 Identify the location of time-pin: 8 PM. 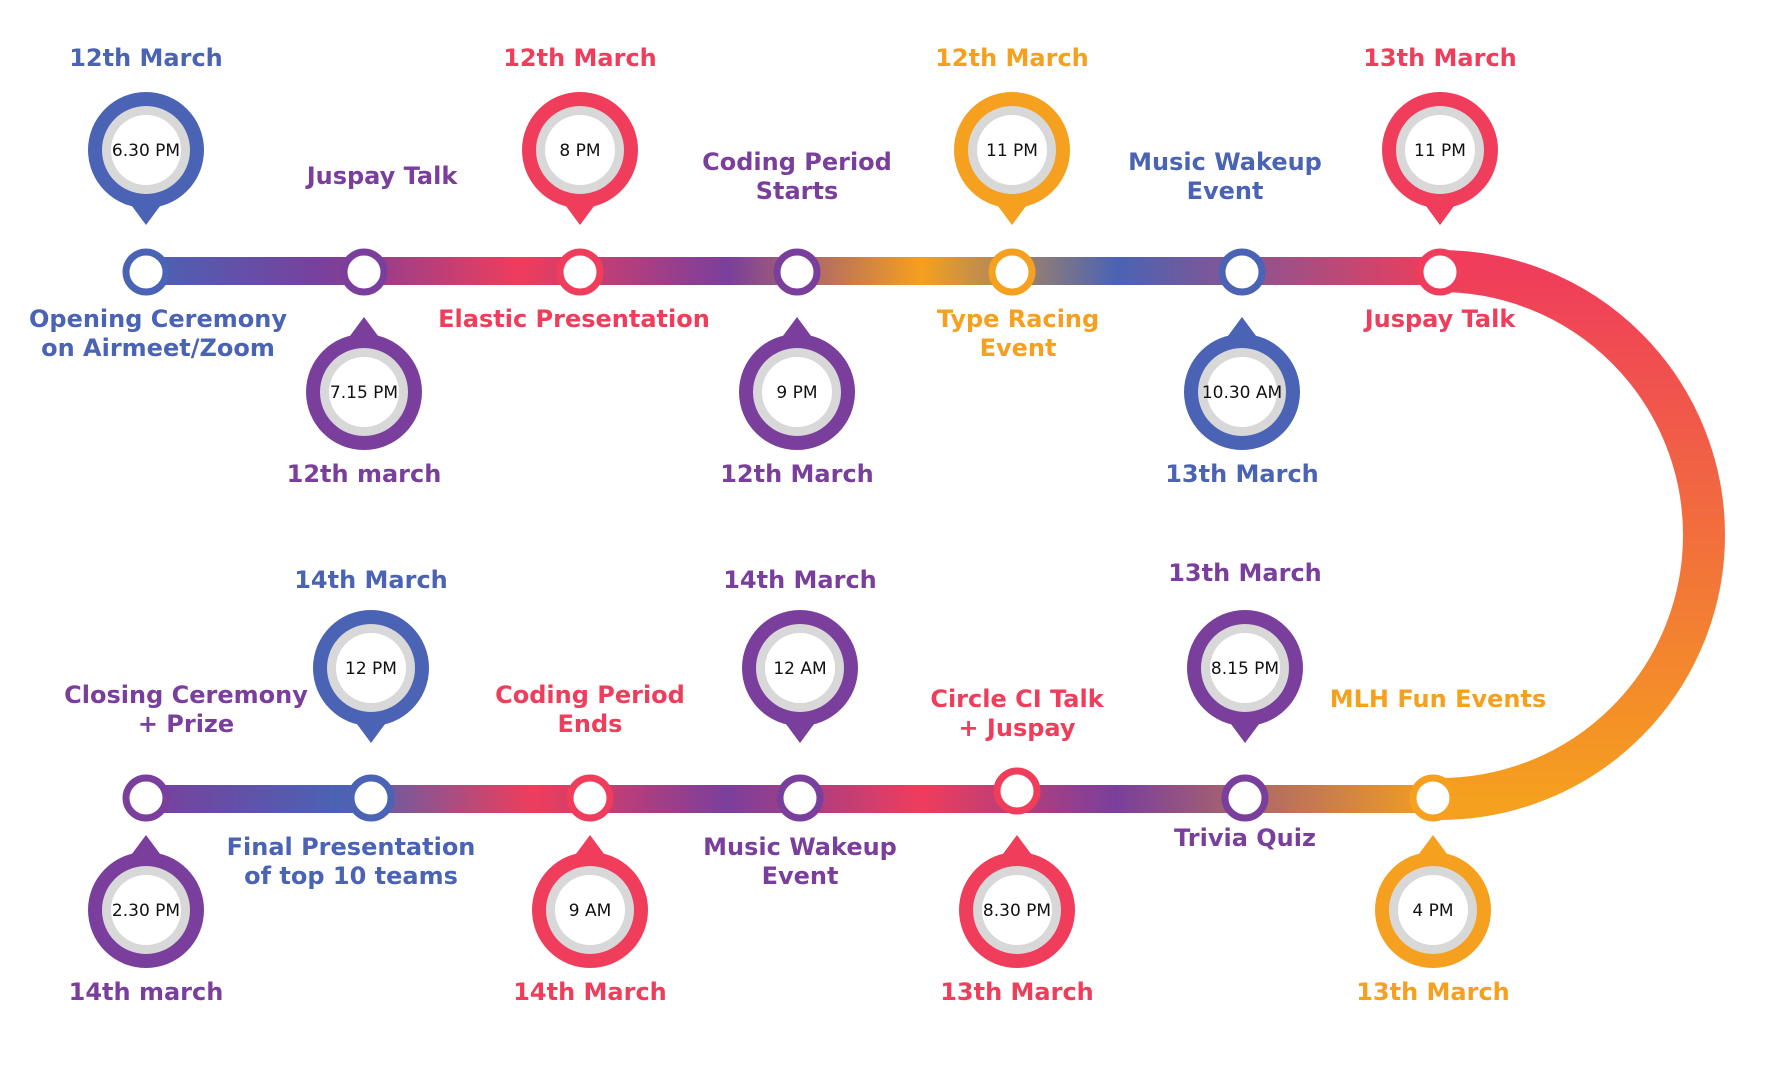
(580, 158).